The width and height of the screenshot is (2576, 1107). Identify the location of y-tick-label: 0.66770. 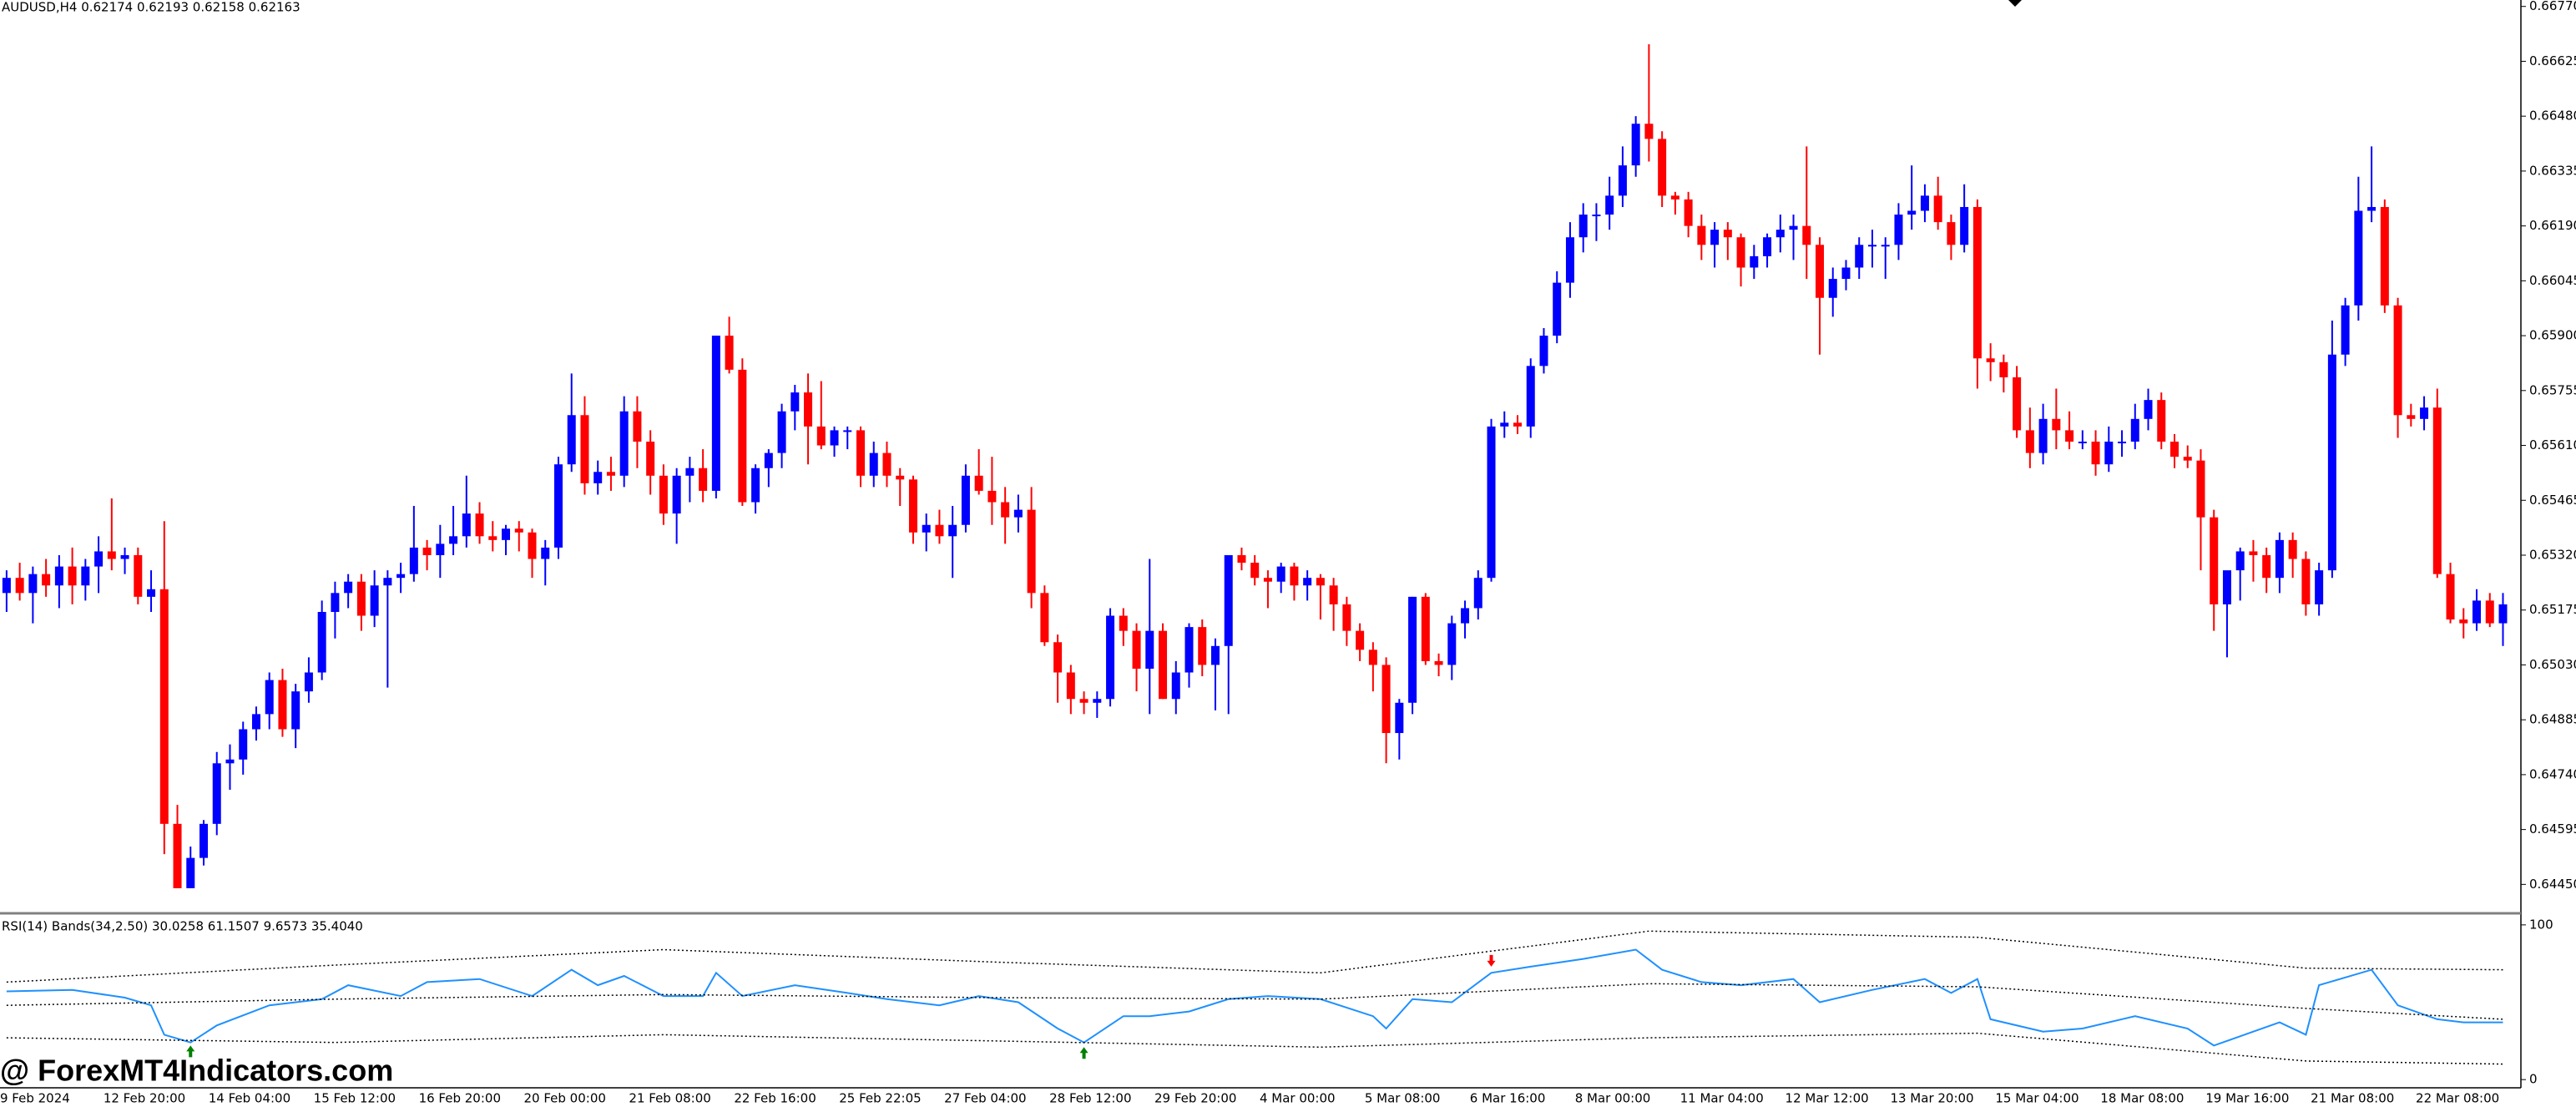
(2552, 7).